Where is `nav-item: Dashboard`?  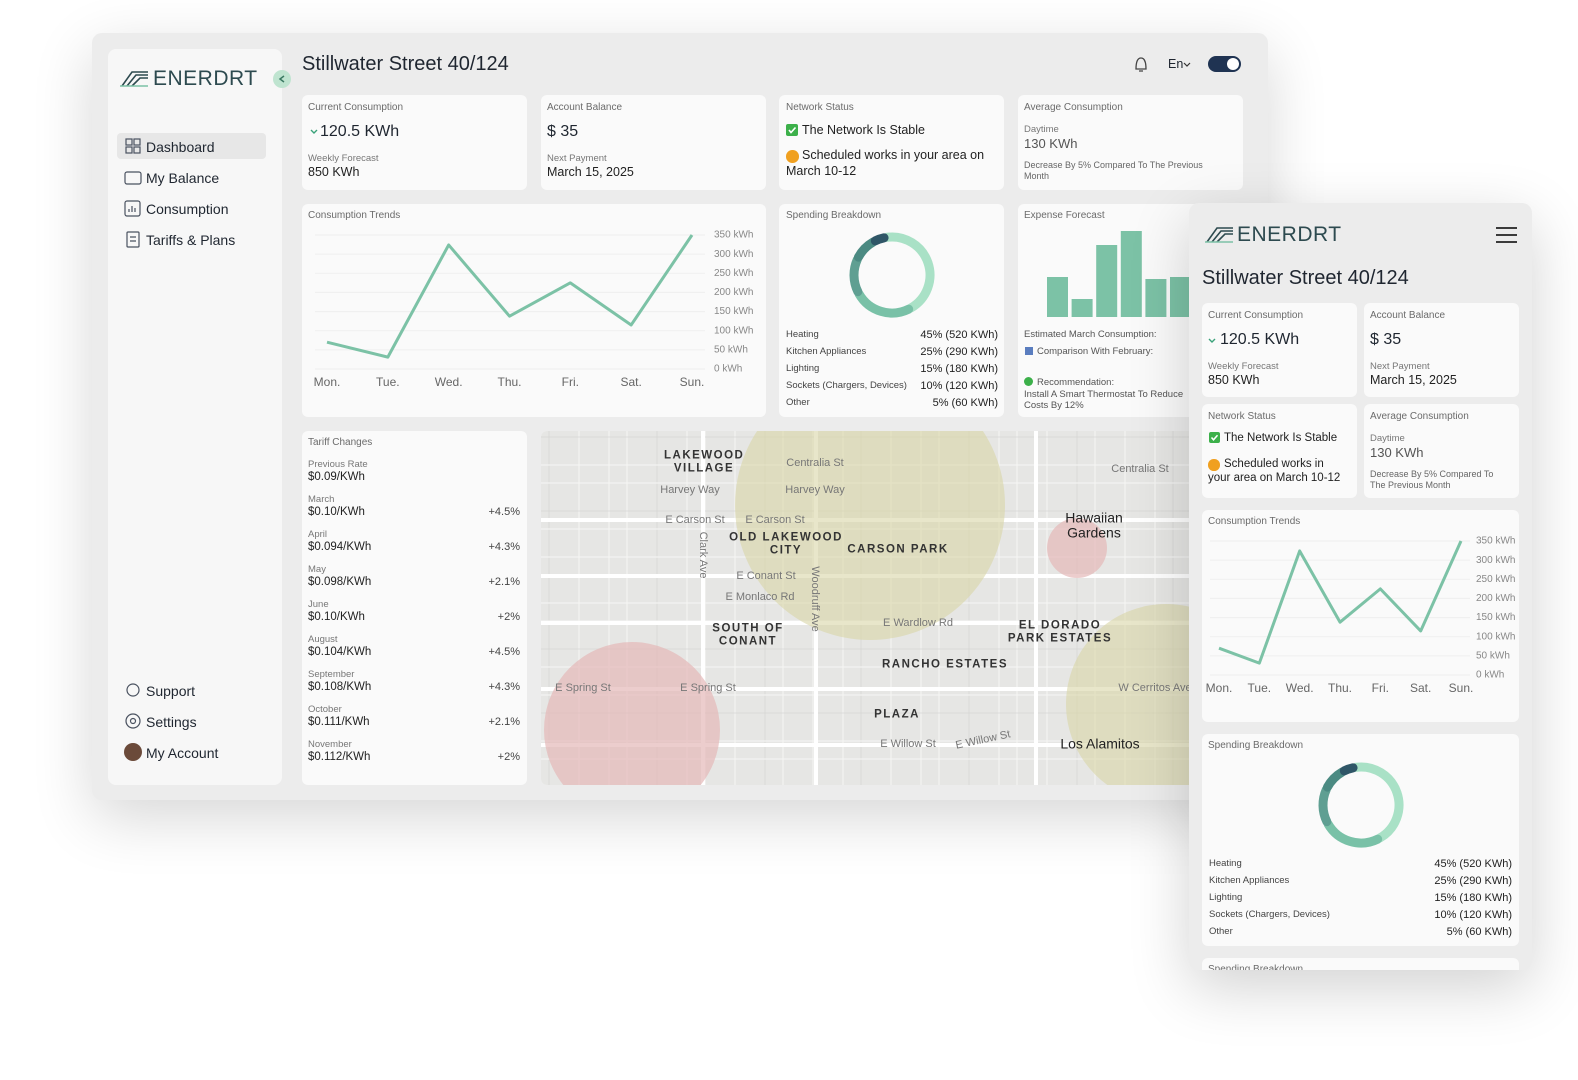
nav-item: Dashboard is located at coordinates (180, 147).